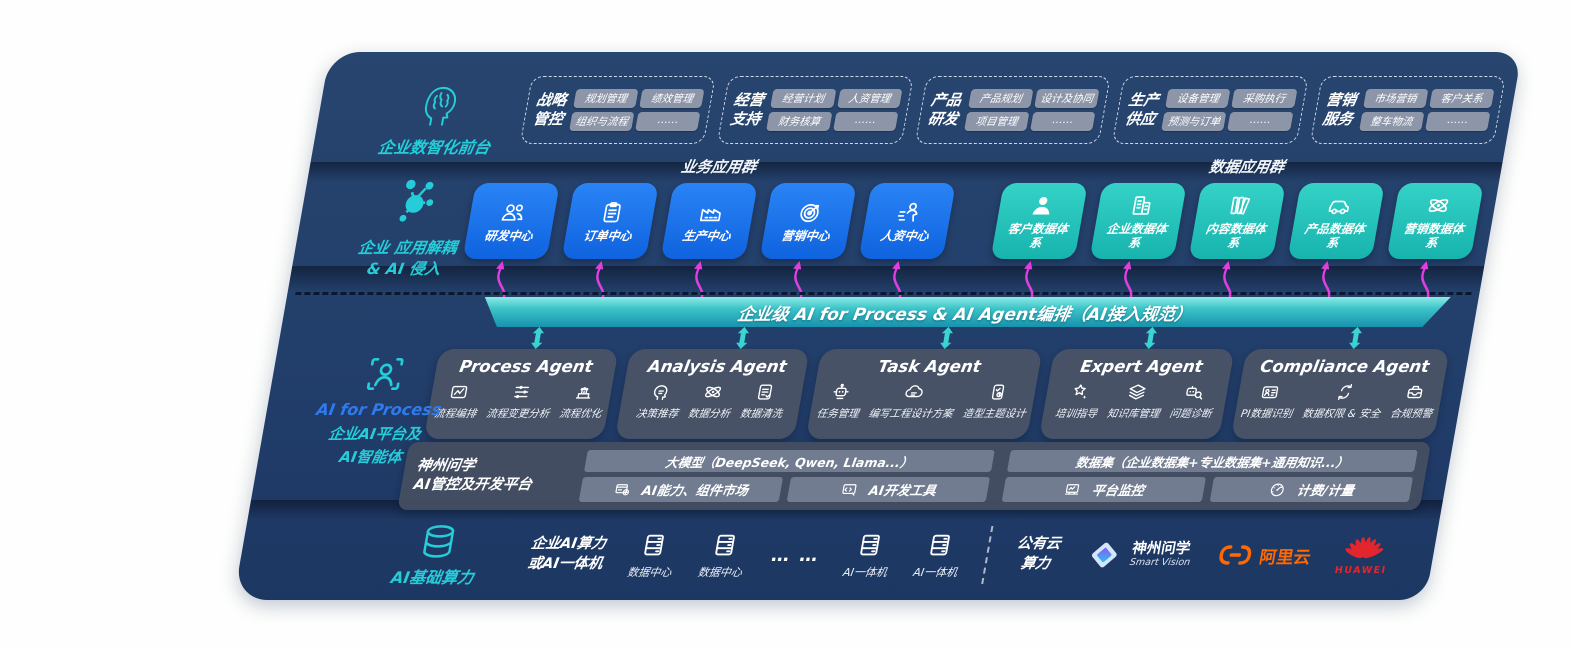 The image size is (1572, 647). Describe the element at coordinates (1134, 242) in the screenshot. I see `data-app-cell: 企业数据体系` at that location.